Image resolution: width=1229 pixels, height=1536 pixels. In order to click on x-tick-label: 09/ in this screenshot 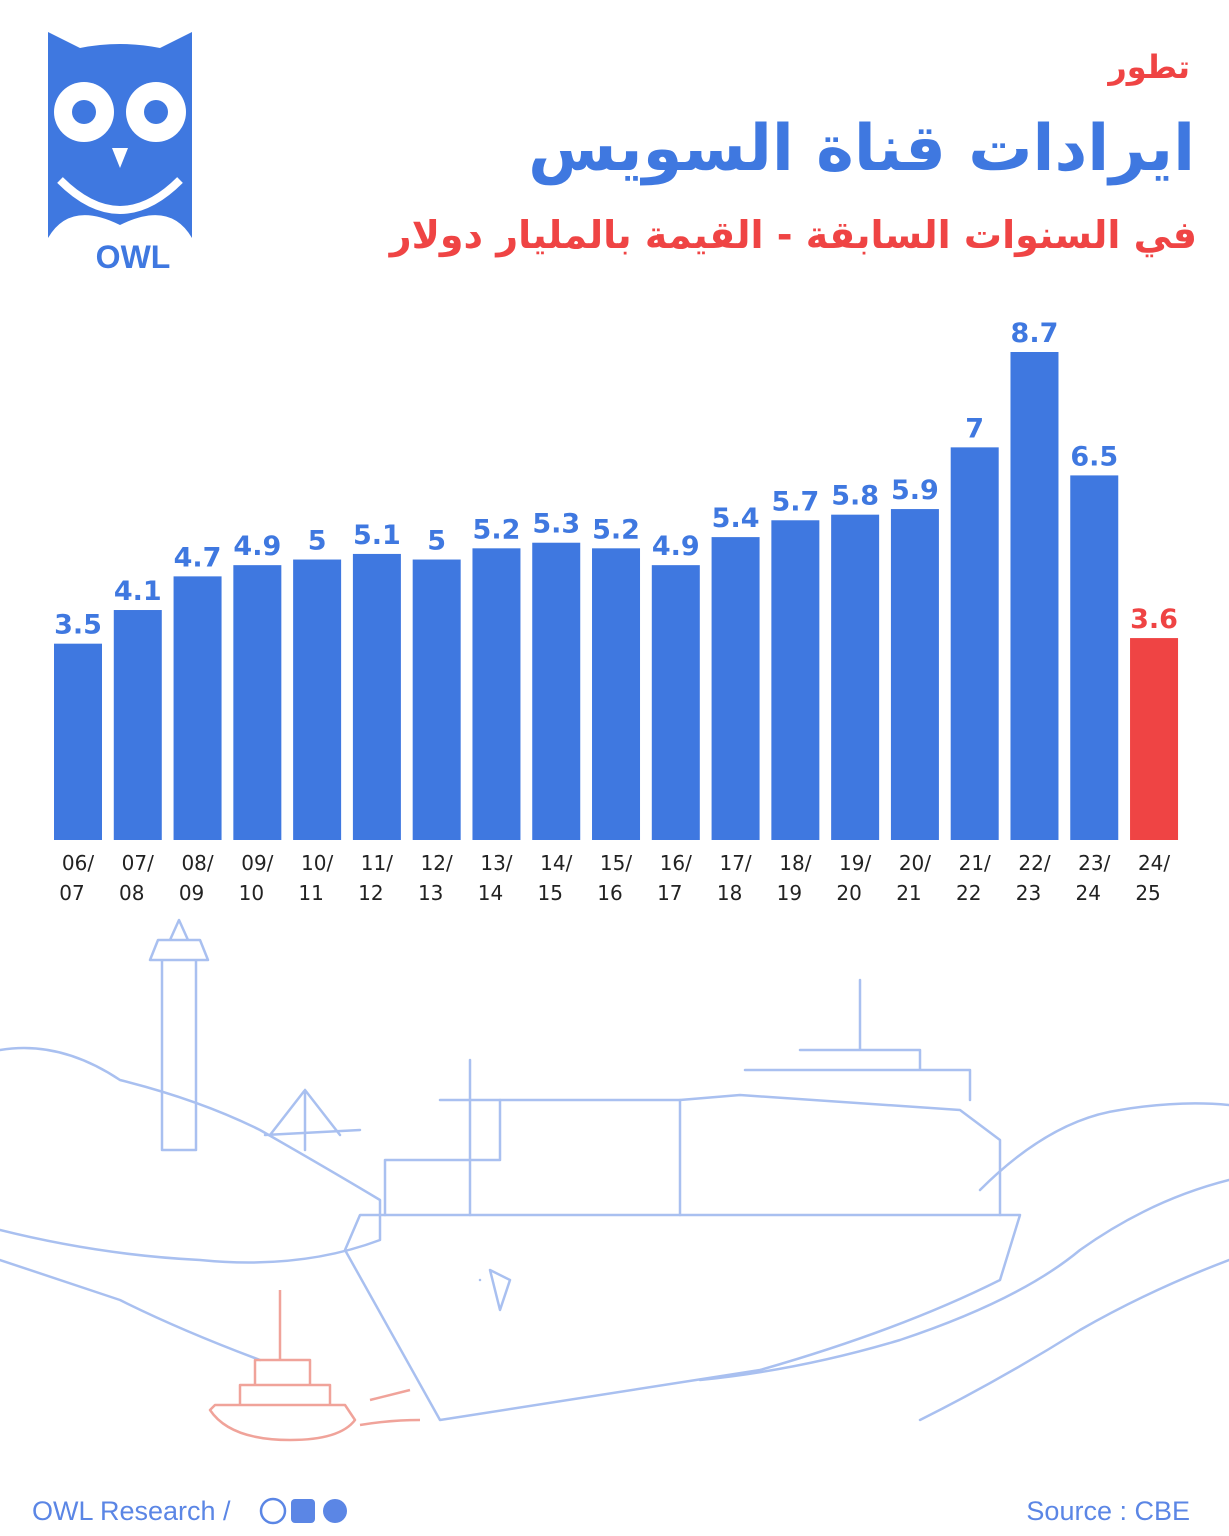, I will do `click(257, 863)`.